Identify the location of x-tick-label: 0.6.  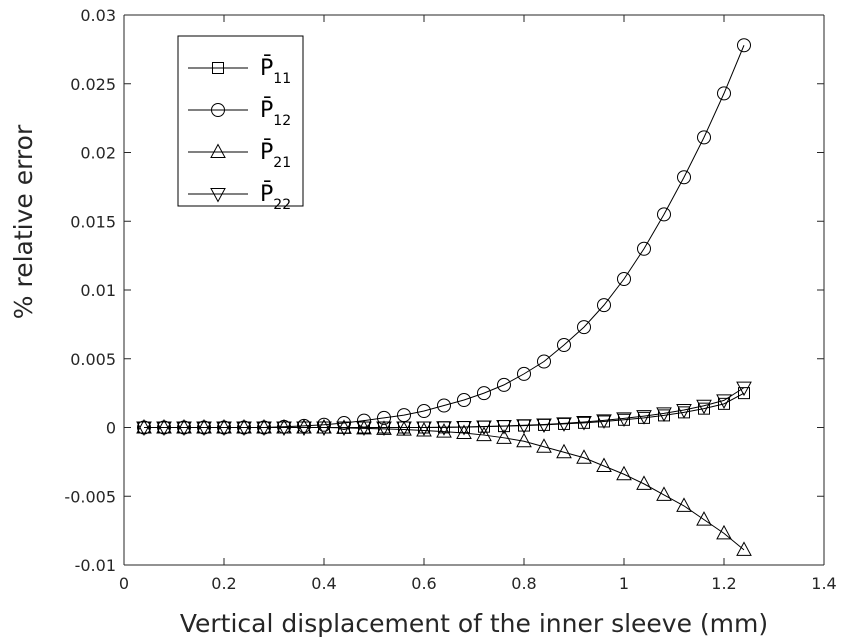
(423, 583).